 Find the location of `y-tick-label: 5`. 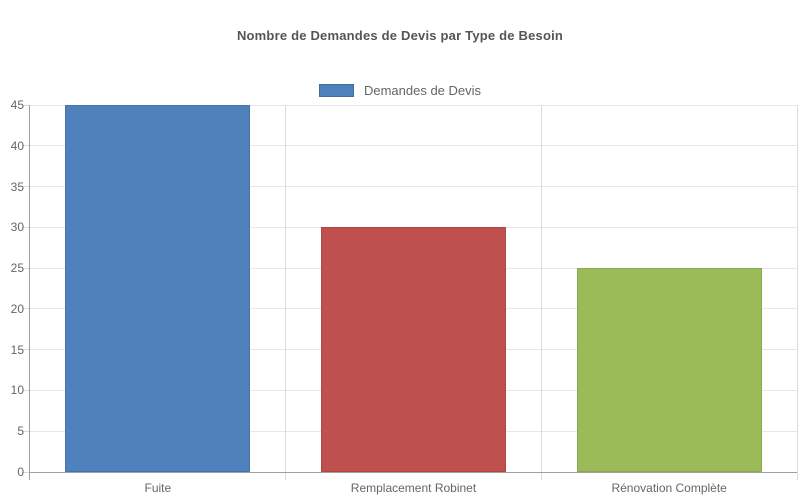

y-tick-label: 5 is located at coordinates (20, 431).